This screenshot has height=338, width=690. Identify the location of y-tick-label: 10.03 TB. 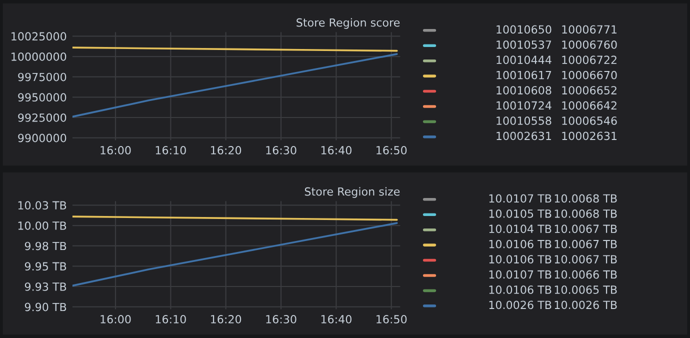
(42, 205).